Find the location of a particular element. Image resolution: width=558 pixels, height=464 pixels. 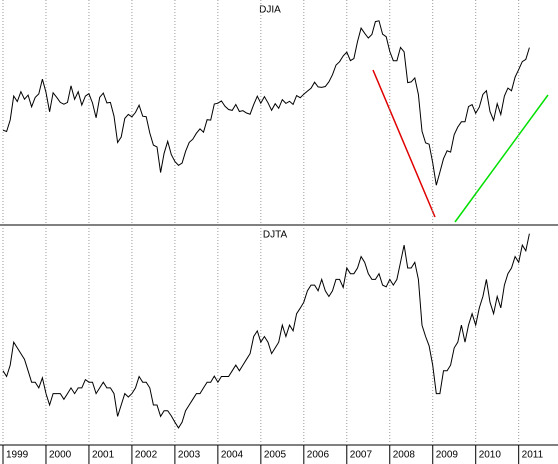

x-tick-label: 2000 is located at coordinates (60, 455).